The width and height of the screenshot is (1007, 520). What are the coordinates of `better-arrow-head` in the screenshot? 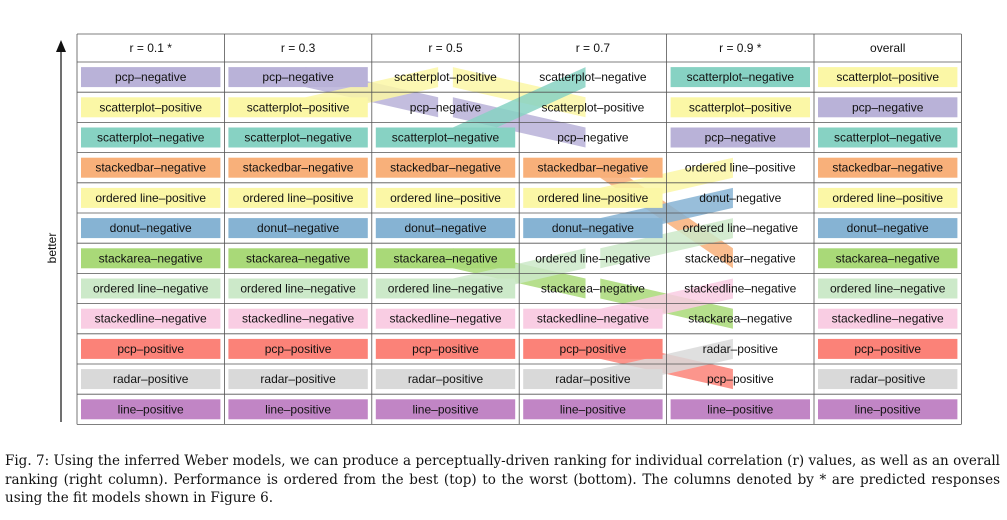 It's located at (61, 46).